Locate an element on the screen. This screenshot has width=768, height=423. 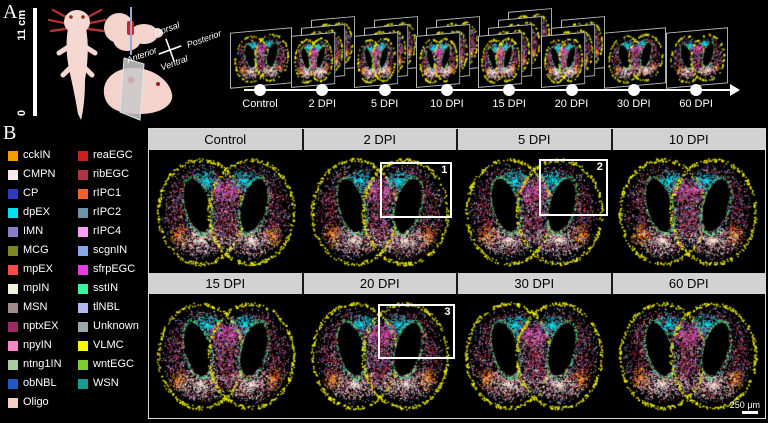
legend-item-cmpn: CMPN is located at coordinates (35, 174).